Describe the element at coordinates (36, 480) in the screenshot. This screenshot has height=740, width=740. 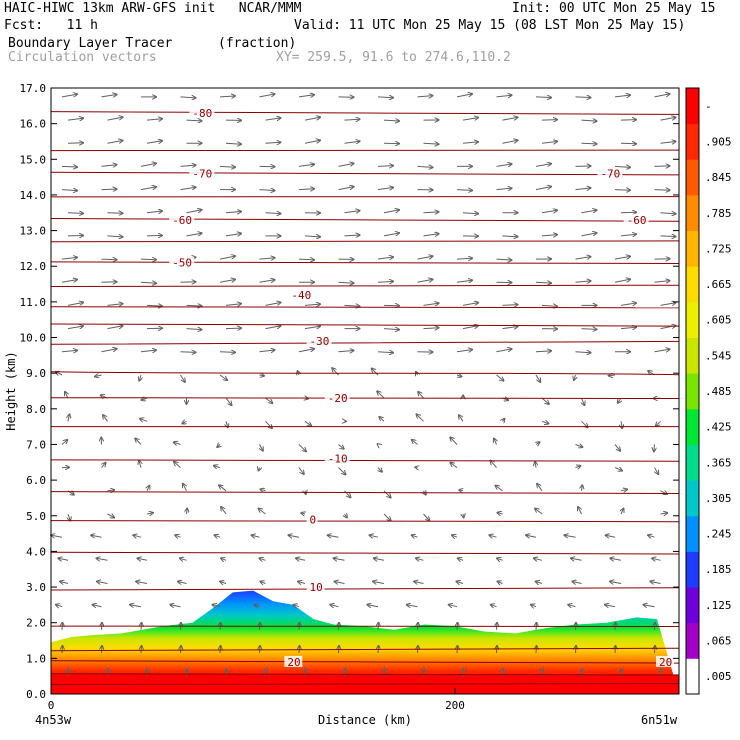
I see `y-tick-label: 6.0` at that location.